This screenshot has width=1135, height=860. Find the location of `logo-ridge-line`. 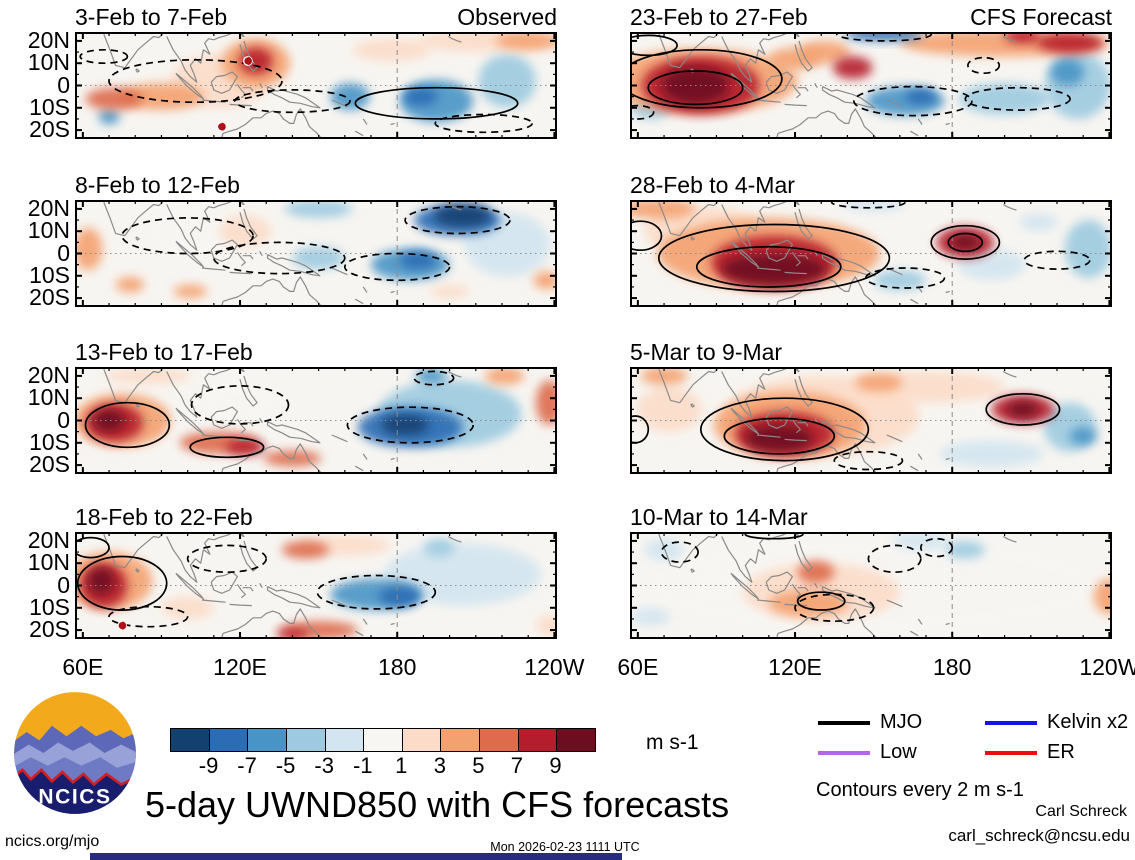

logo-ridge-line is located at coordinates (75, 777).